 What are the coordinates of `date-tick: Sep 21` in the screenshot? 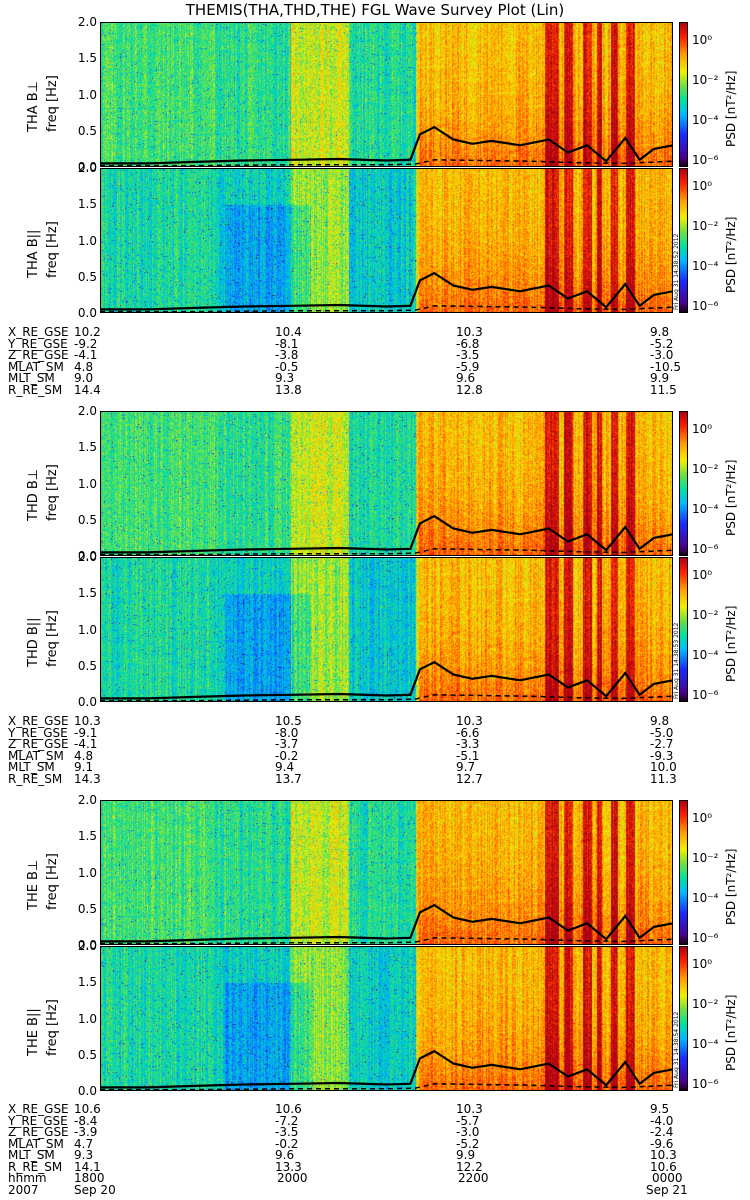 It's located at (667, 1189).